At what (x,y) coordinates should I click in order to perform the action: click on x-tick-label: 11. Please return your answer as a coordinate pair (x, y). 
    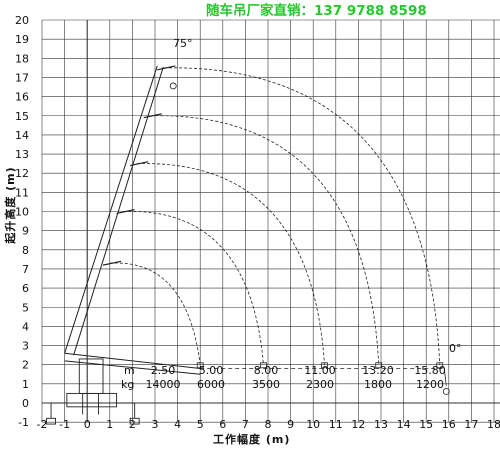
    Looking at the image, I should click on (336, 424).